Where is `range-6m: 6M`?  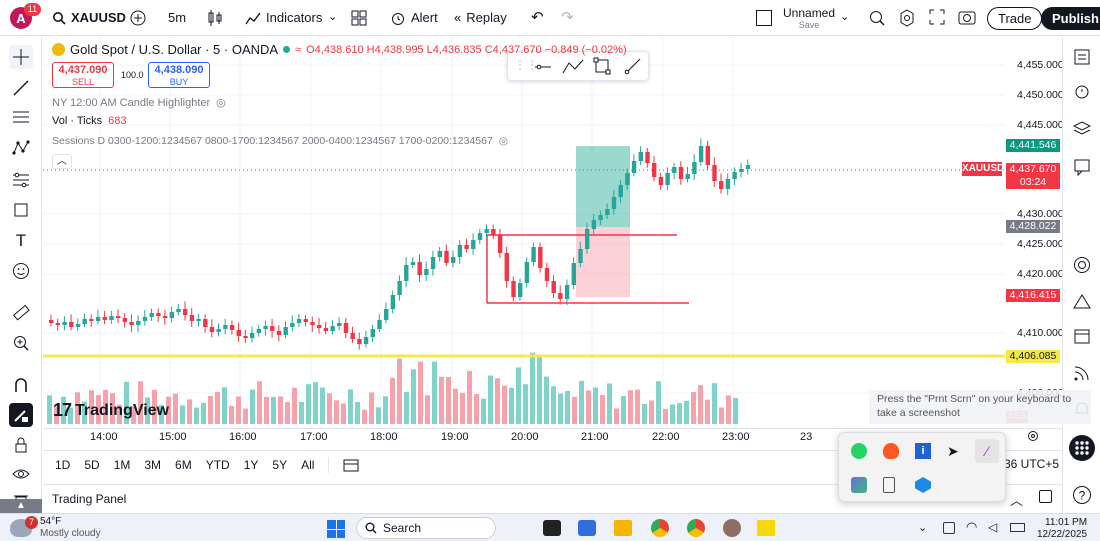
range-6m: 6M is located at coordinates (183, 464).